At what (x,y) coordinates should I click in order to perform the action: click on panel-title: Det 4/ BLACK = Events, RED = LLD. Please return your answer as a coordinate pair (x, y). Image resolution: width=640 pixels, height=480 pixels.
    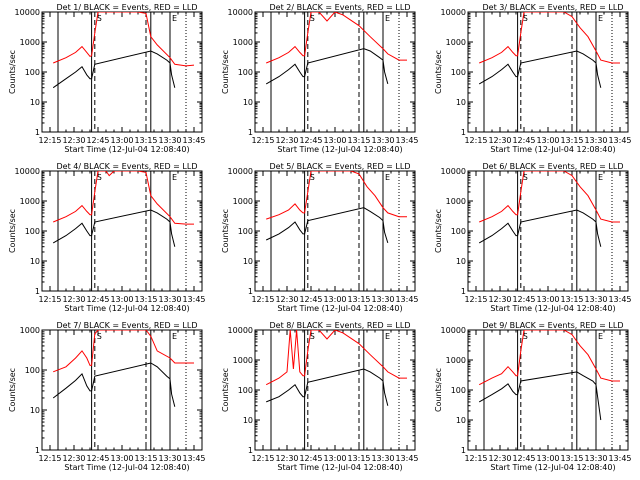
    Looking at the image, I should click on (127, 166).